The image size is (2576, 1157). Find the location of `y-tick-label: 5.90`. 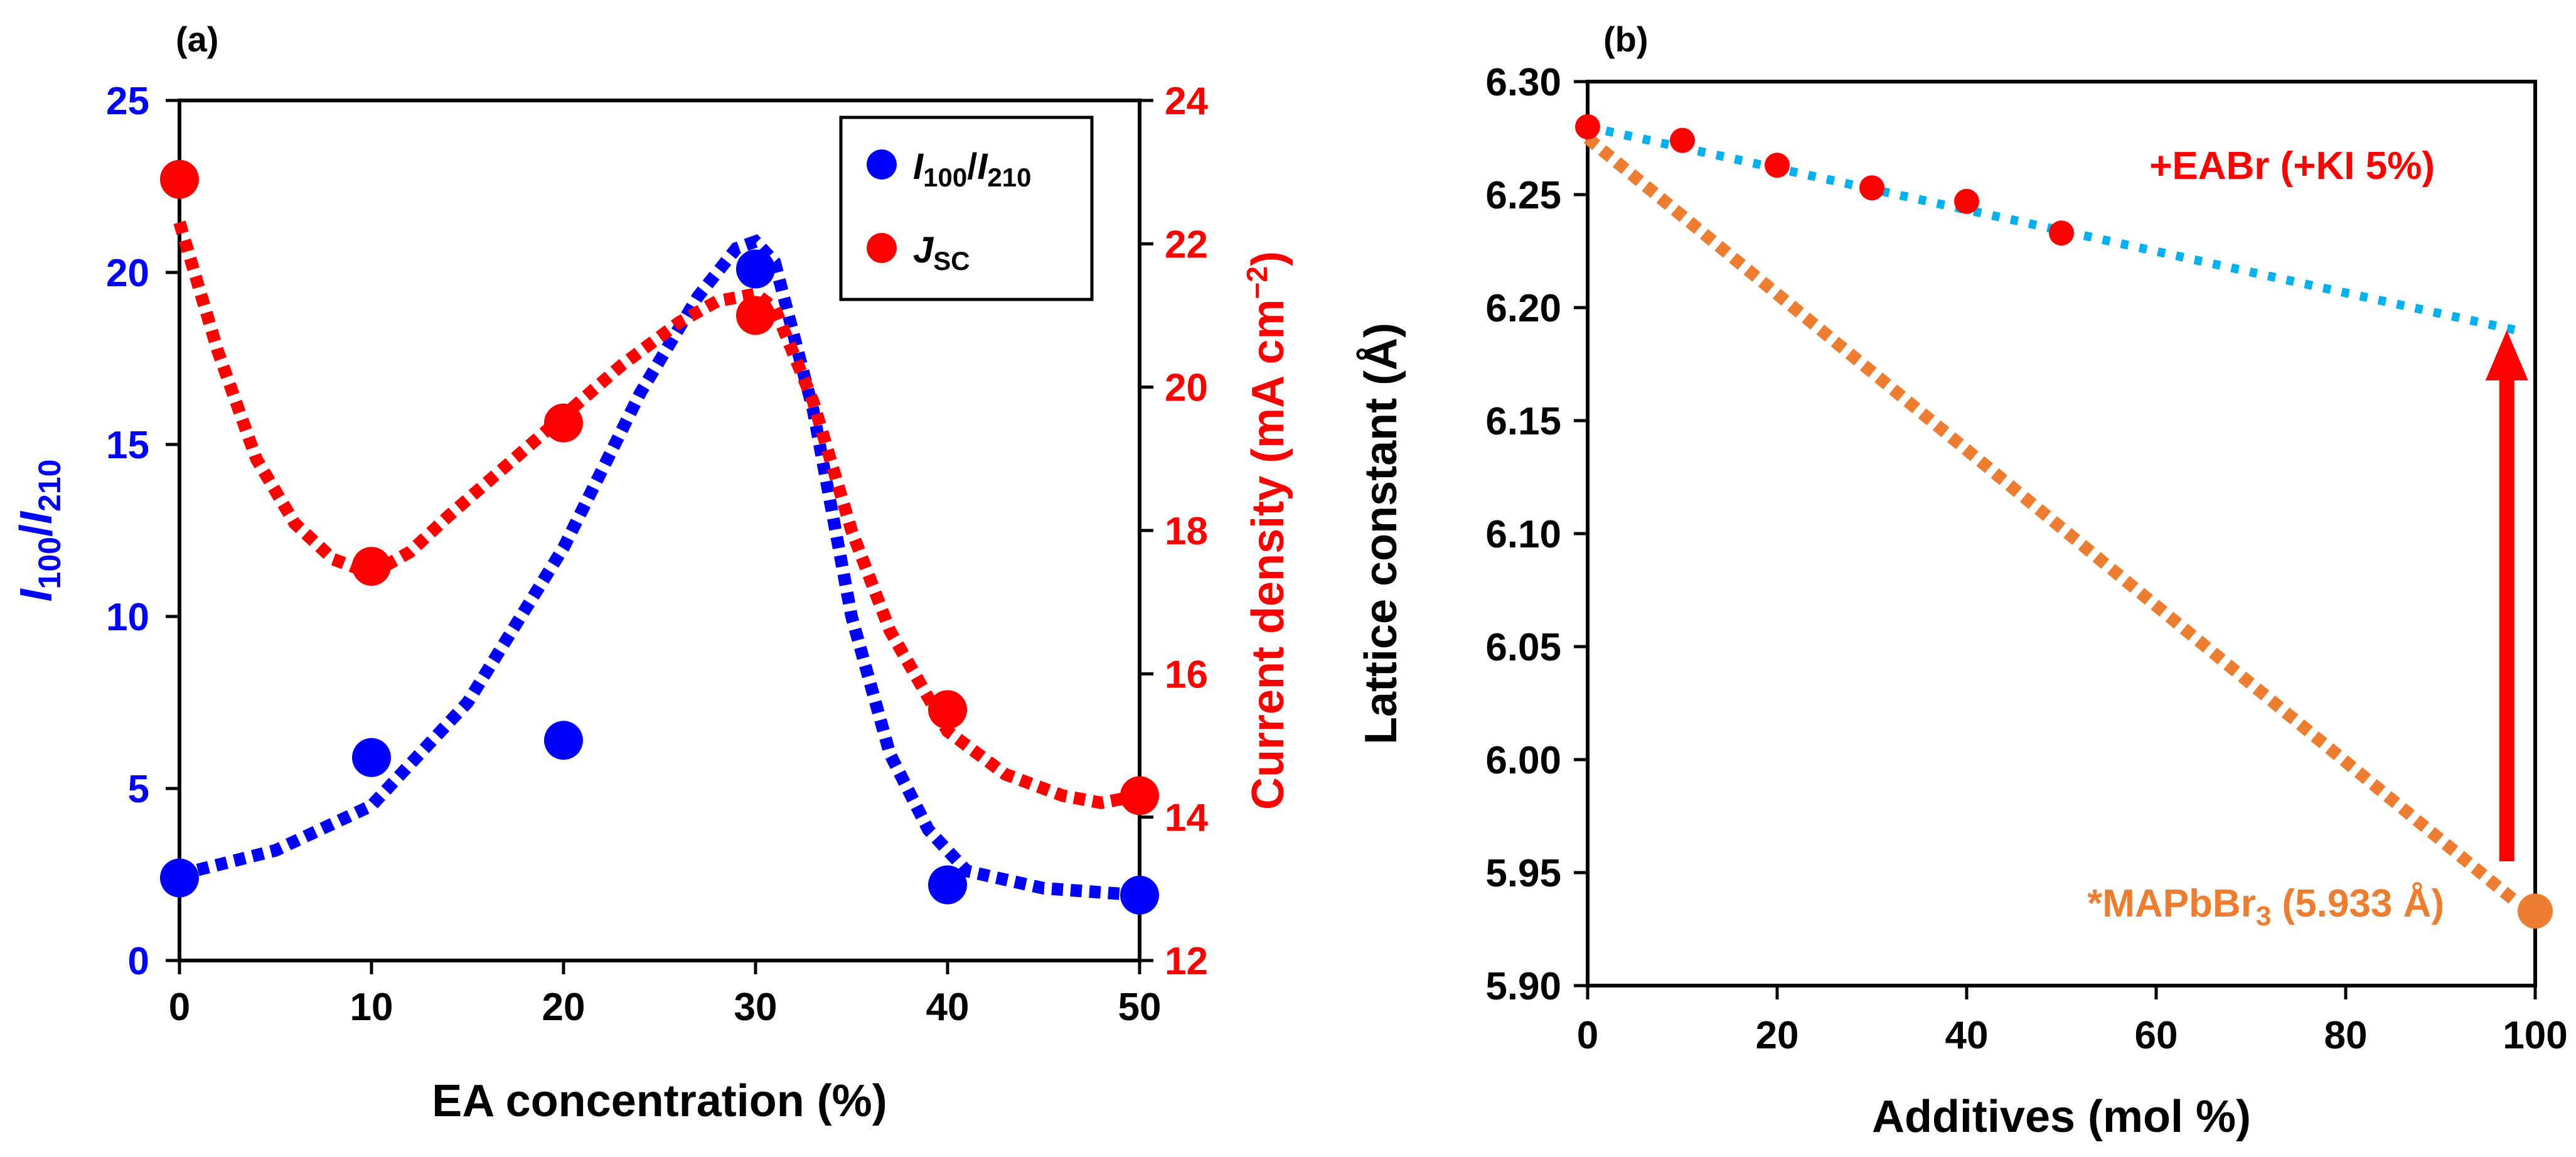

y-tick-label: 5.90 is located at coordinates (1523, 986).